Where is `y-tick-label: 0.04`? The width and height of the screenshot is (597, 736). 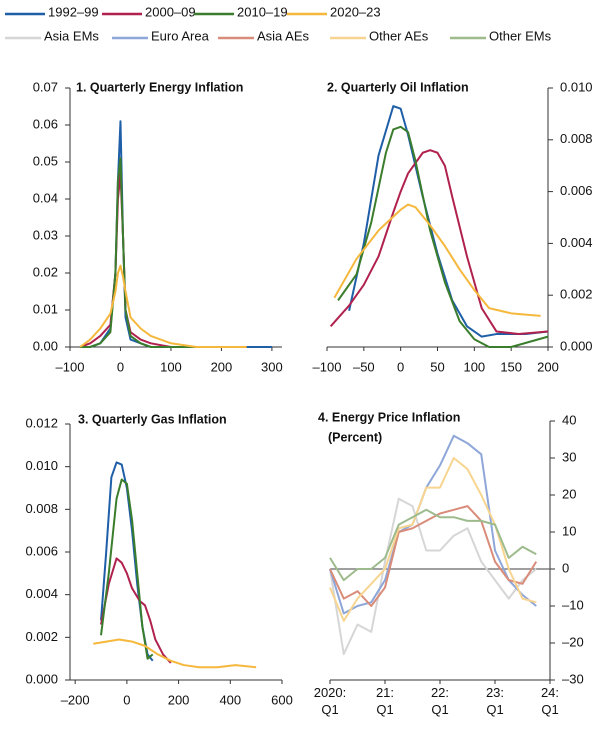
y-tick-label: 0.04 is located at coordinates (45, 197).